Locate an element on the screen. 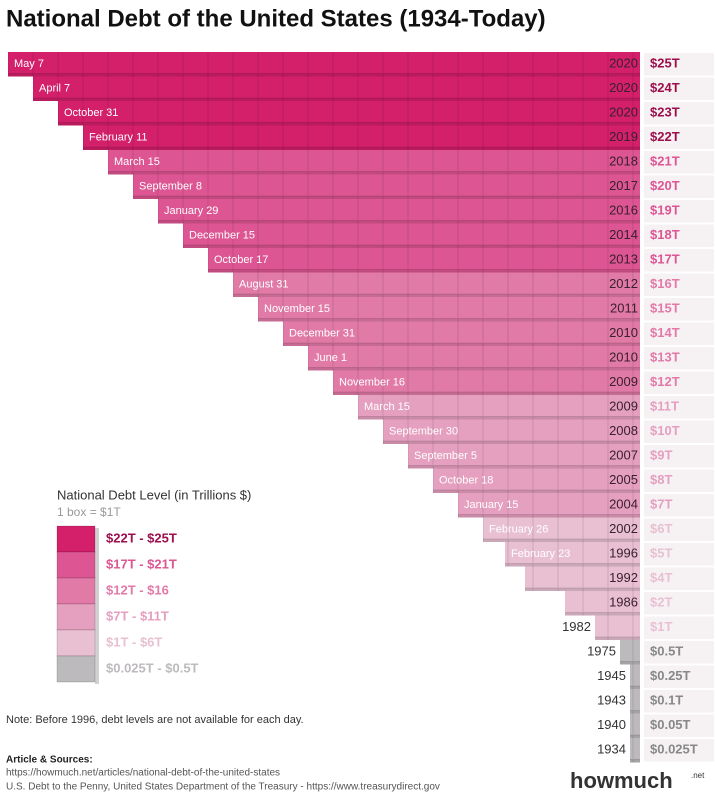 This screenshot has height=800, width=715. row-year: 2014 is located at coordinates (623, 234).